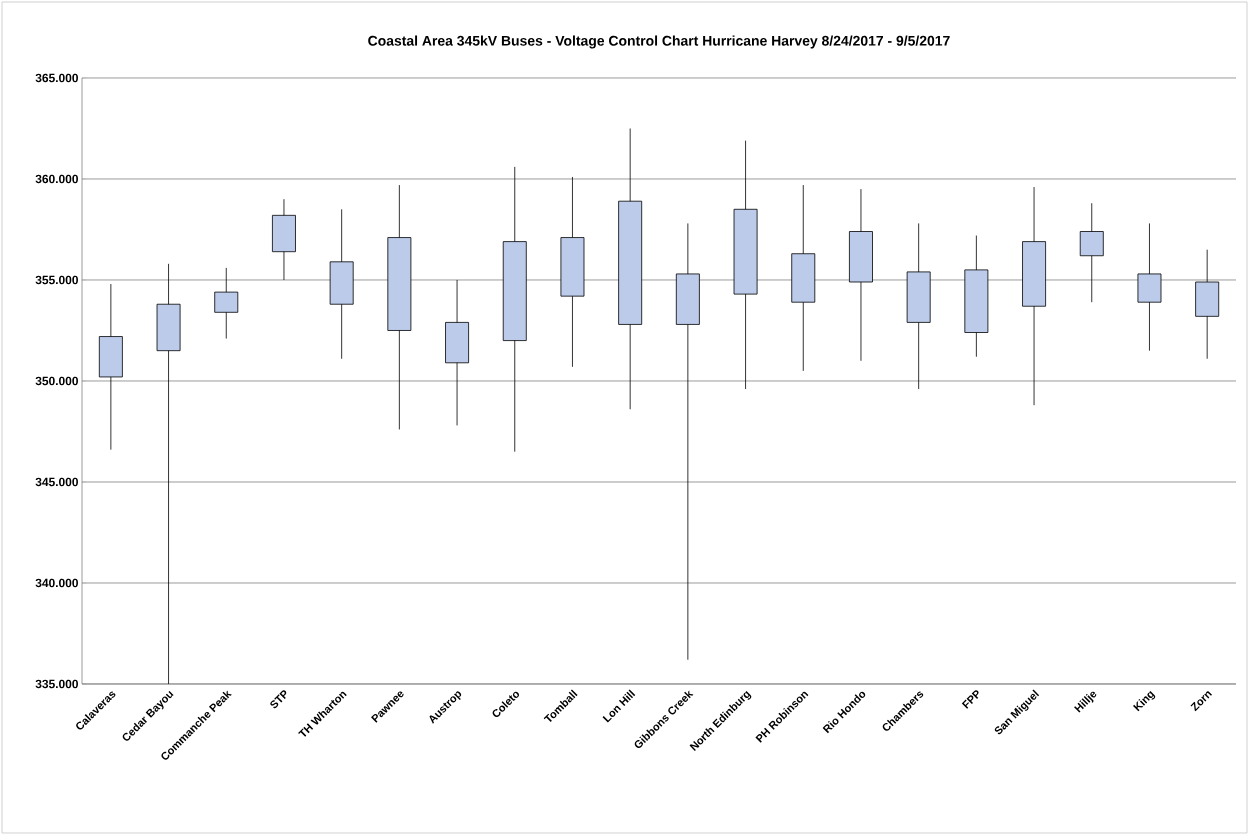 This screenshot has height=835, width=1249. Describe the element at coordinates (659, 42) in the screenshot. I see `chart-title: Coastal Area 345kV Buses - Voltage Control Chart Hurricane Harvey 8/24/2017 - 9/5/2017` at that location.